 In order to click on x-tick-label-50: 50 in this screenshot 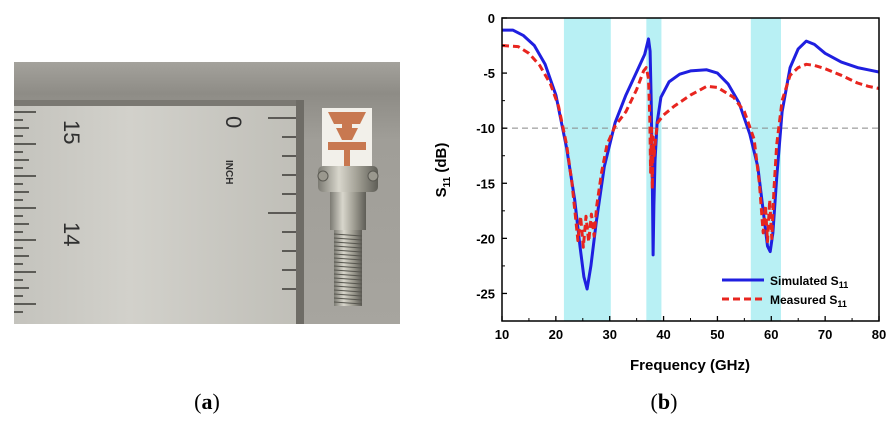, I will do `click(717, 334)`.